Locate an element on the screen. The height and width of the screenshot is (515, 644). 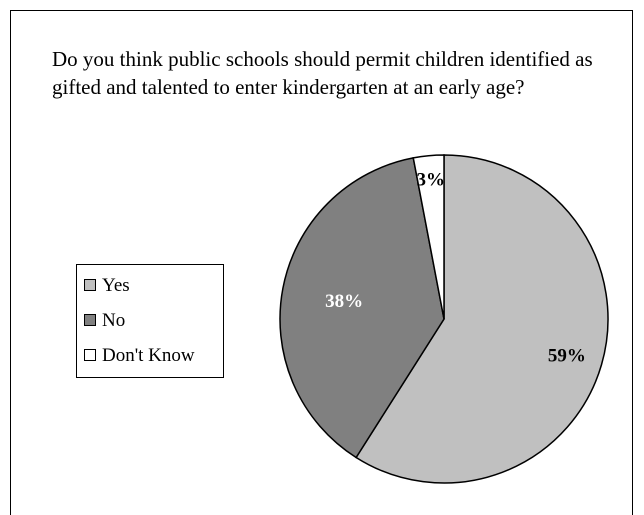
slice-label-no: 38% is located at coordinates (344, 301).